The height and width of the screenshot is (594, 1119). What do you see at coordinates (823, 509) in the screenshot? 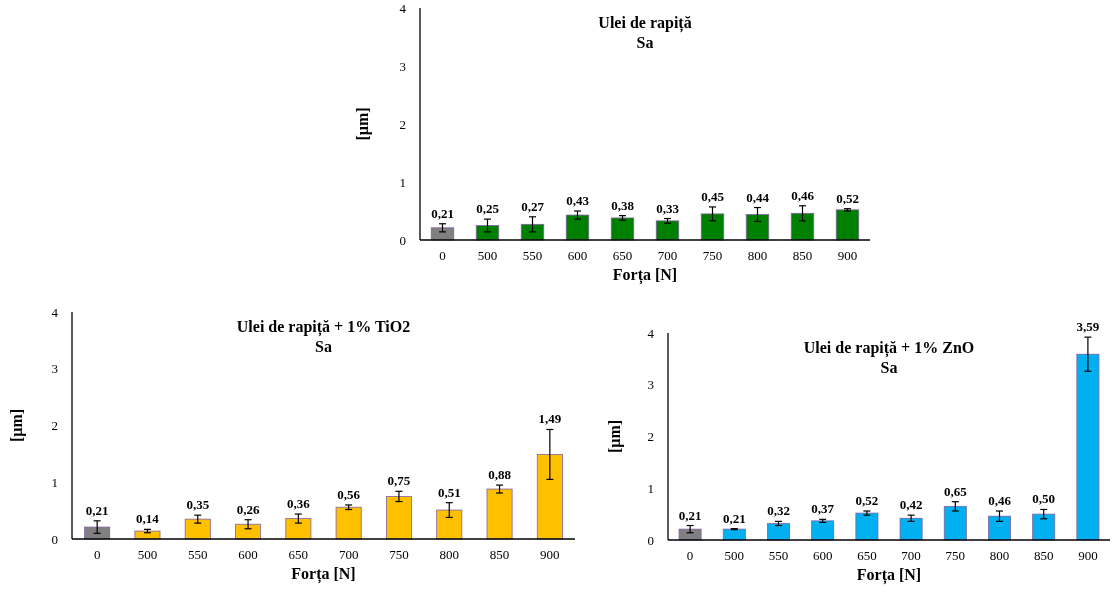
I see `data-label: 0,37` at bounding box center [823, 509].